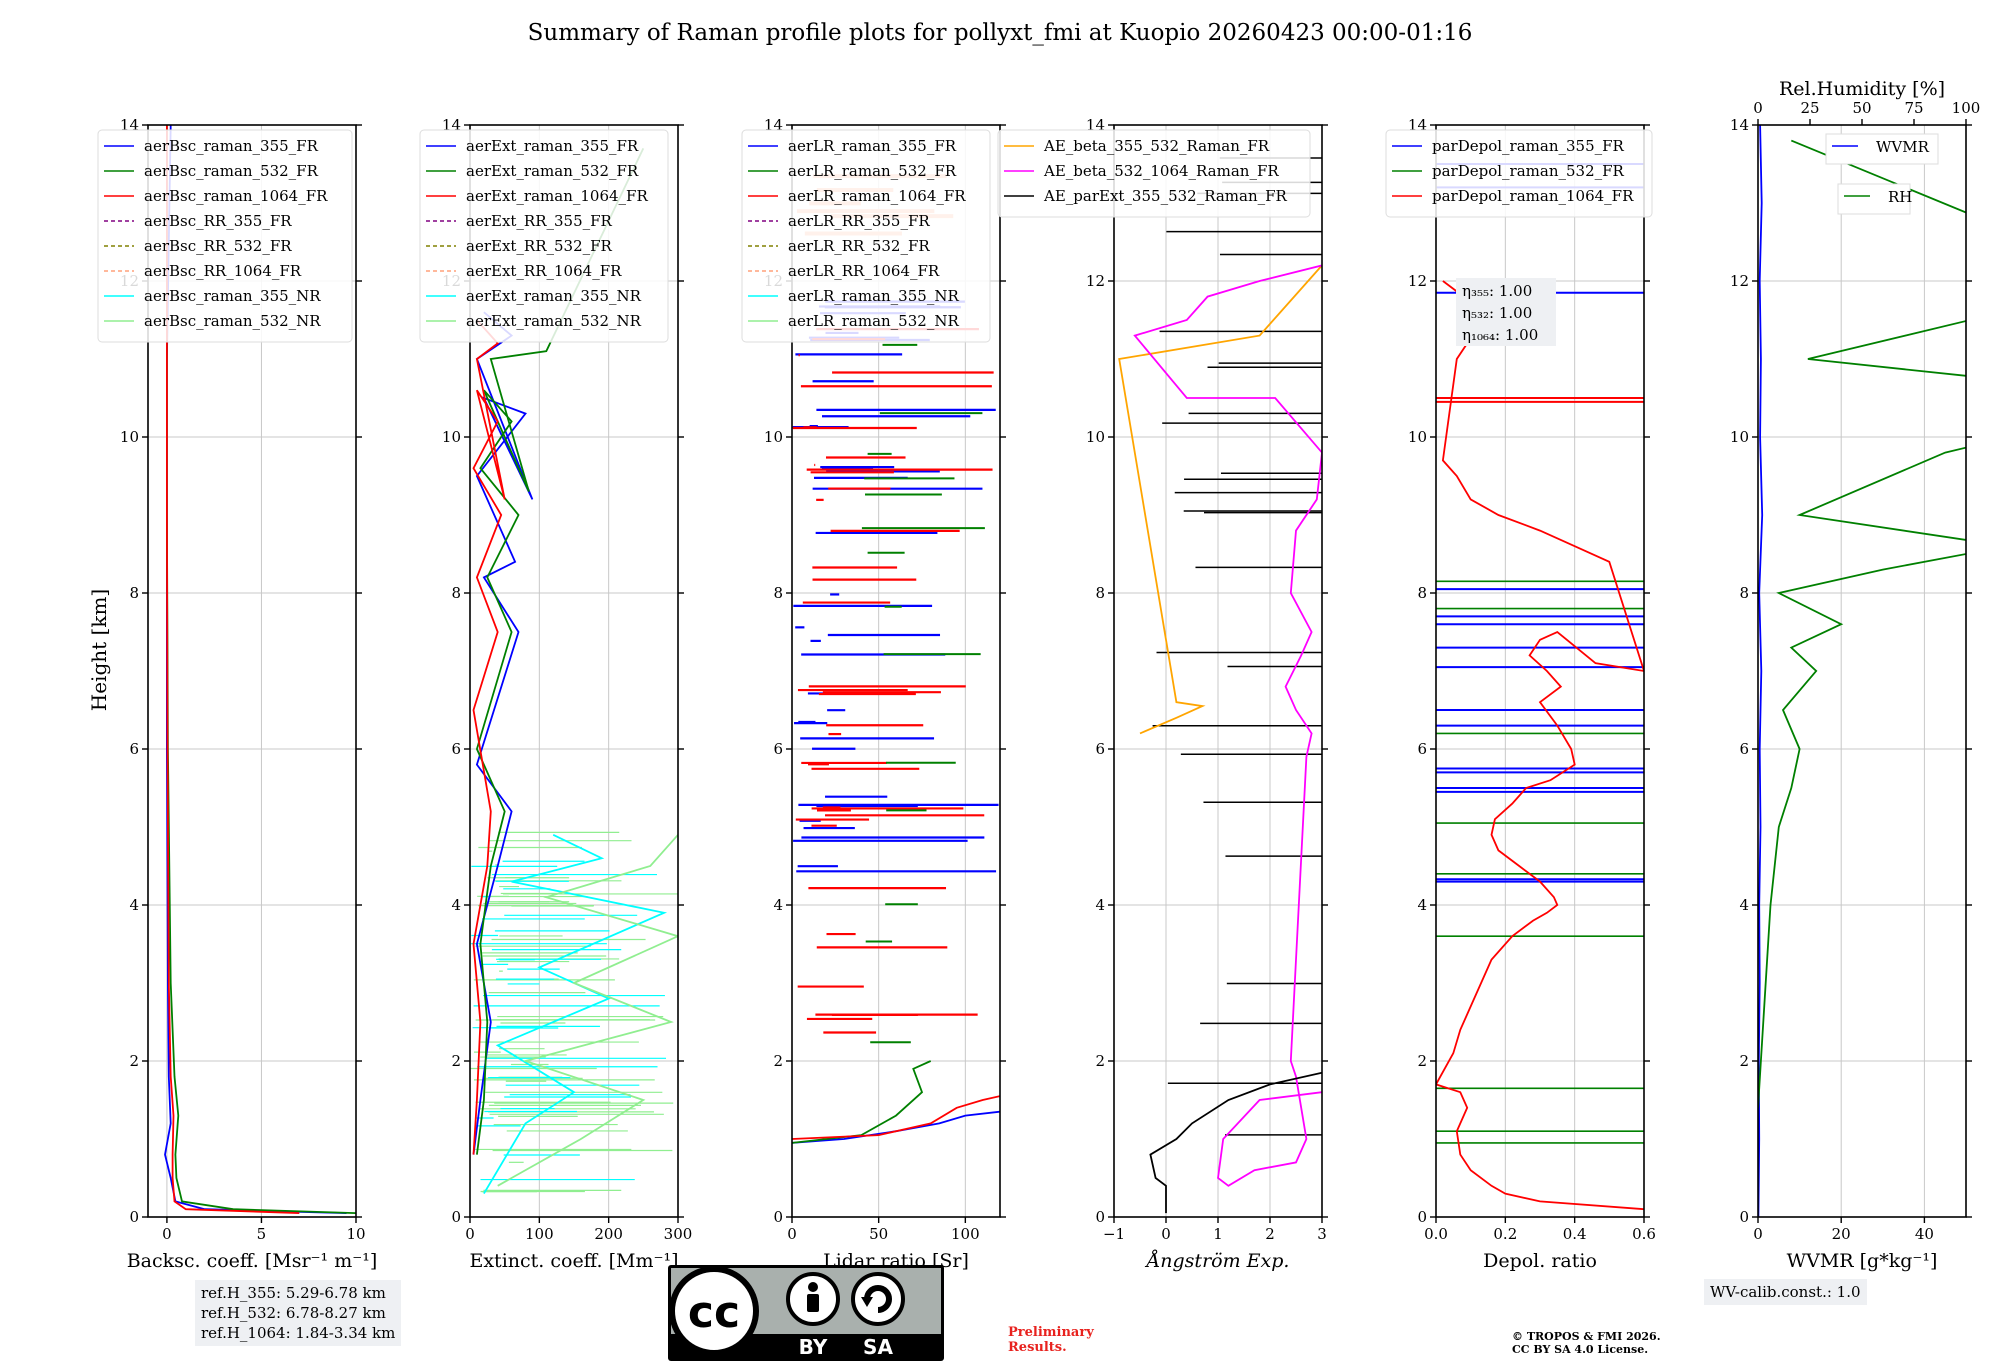  I want to click on depol-eta-line-2: η₅₃₂: 1.00, so click(1497, 313).